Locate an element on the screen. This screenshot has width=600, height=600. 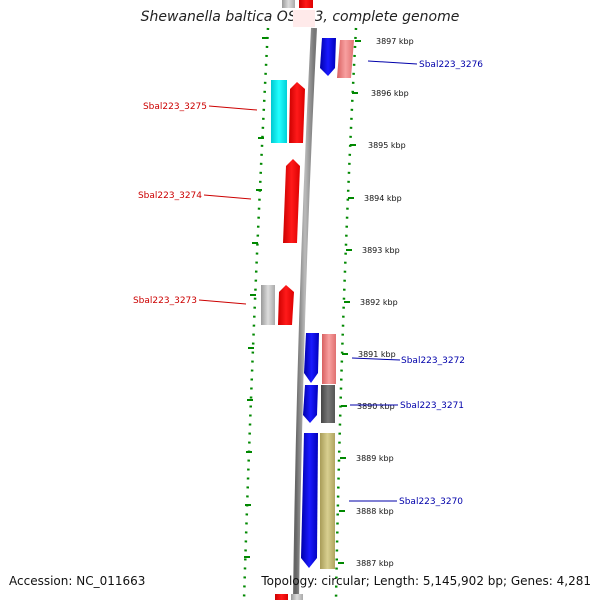
outer-dotted-ring is located at coordinates (346, 313).